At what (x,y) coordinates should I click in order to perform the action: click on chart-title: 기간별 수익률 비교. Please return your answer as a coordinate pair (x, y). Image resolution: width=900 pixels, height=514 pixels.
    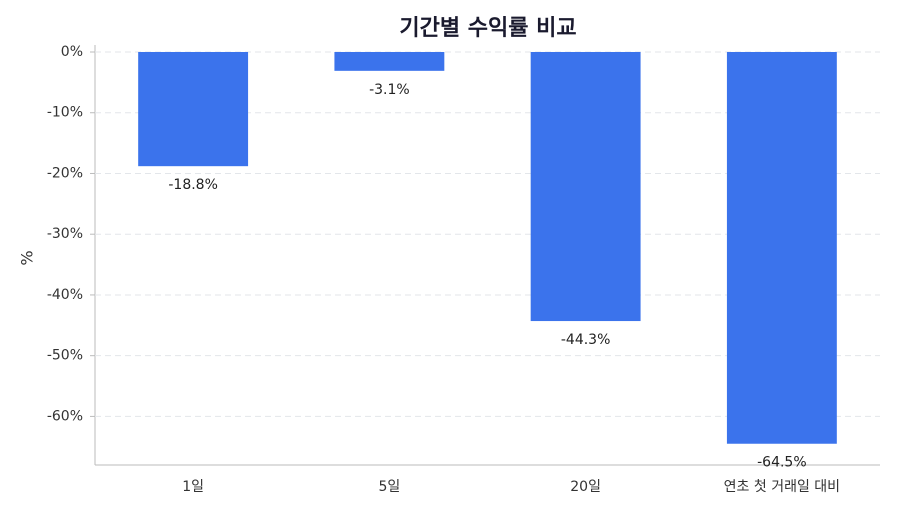
    Looking at the image, I should click on (487, 28).